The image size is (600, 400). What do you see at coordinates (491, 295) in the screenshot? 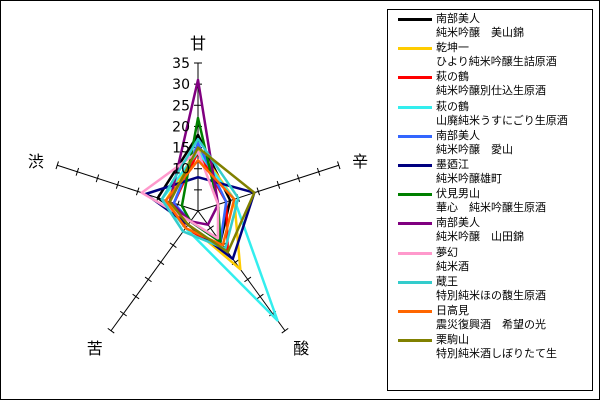
I see `legend-product: 特別純米ほの馥生原酒` at bounding box center [491, 295].